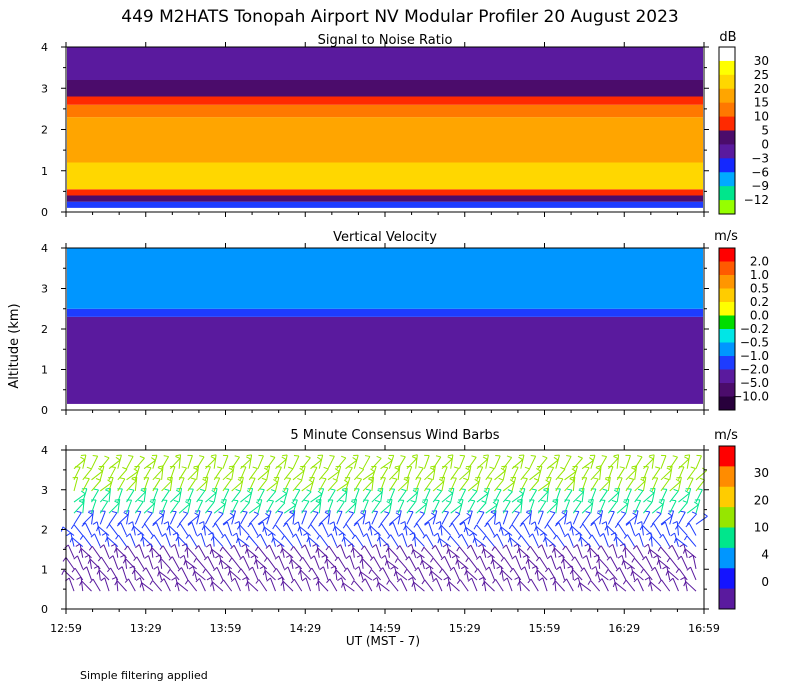 This screenshot has height=700, width=800. What do you see at coordinates (146, 628) in the screenshot?
I see `x-tick-label: 13:29` at bounding box center [146, 628].